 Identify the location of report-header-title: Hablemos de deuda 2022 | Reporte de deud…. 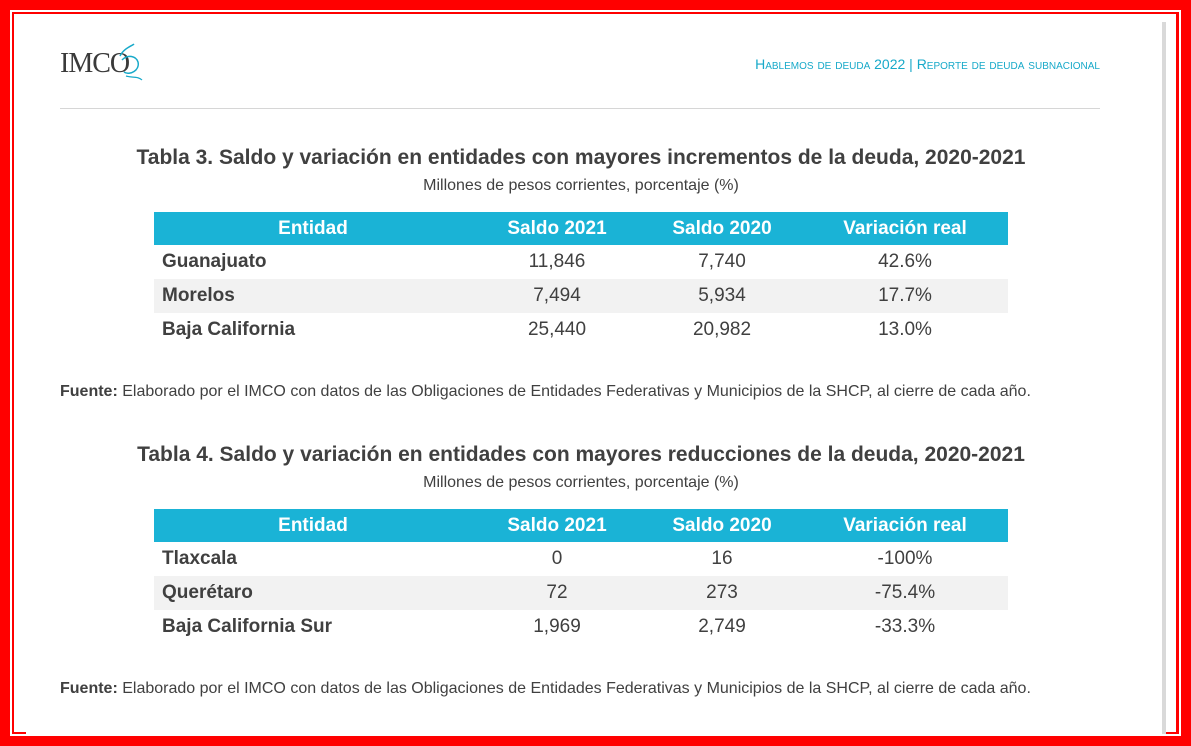
(927, 64).